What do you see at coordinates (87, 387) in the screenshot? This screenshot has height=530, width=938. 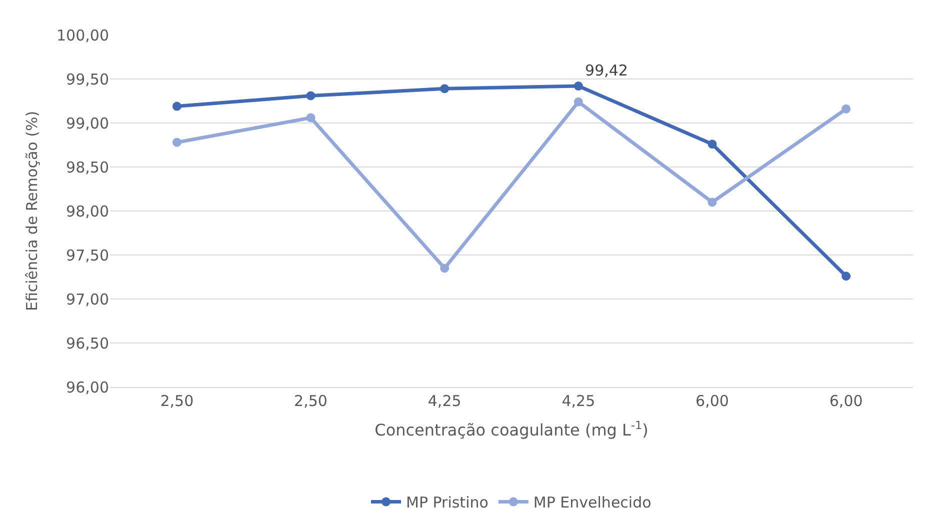 I see `y-tick-label: 96,00` at bounding box center [87, 387].